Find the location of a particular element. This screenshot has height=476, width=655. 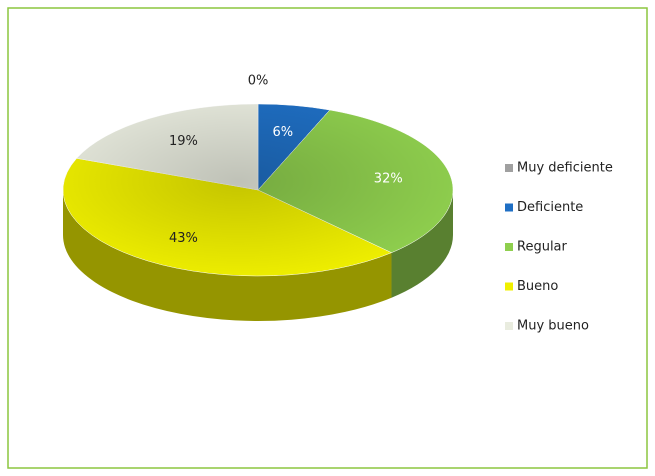

data-label: 0% is located at coordinates (258, 81).